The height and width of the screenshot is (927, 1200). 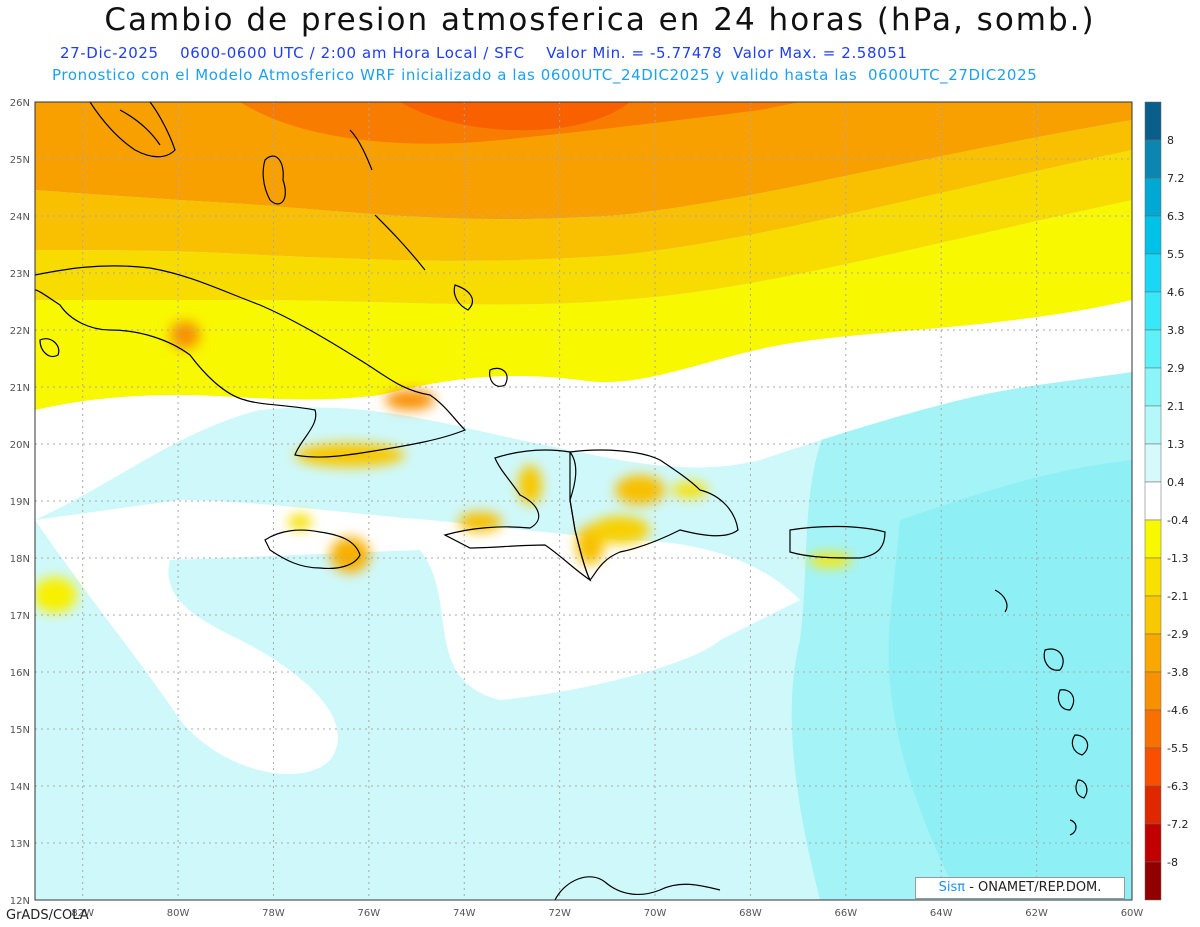 What do you see at coordinates (634, 53) in the screenshot?
I see `min-value: Valor Min. = -5.77478` at bounding box center [634, 53].